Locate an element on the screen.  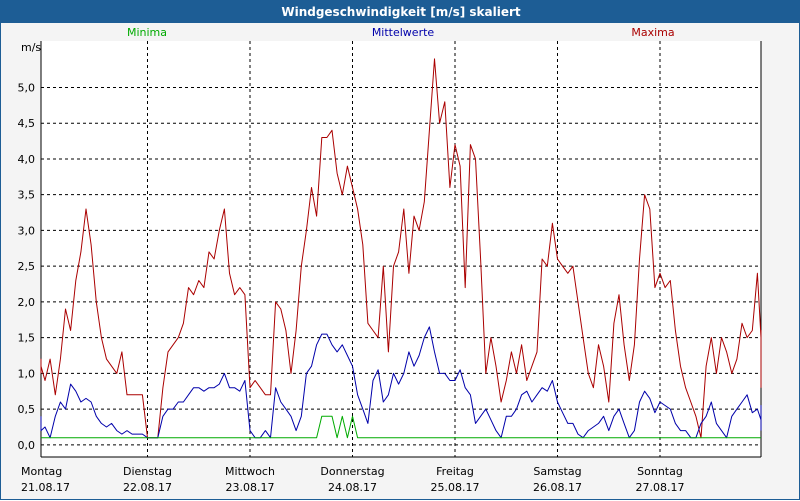
window-title: Windgeschwindigkeit [m/s] skaliert is located at coordinates (400, 12).